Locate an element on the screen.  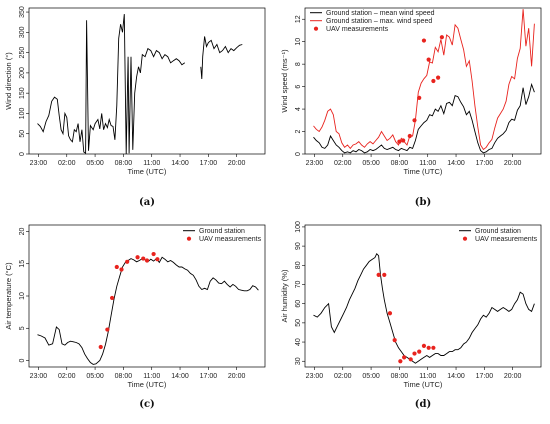
panel-d-ytick-label: 50 is located at coordinates (298, 323).